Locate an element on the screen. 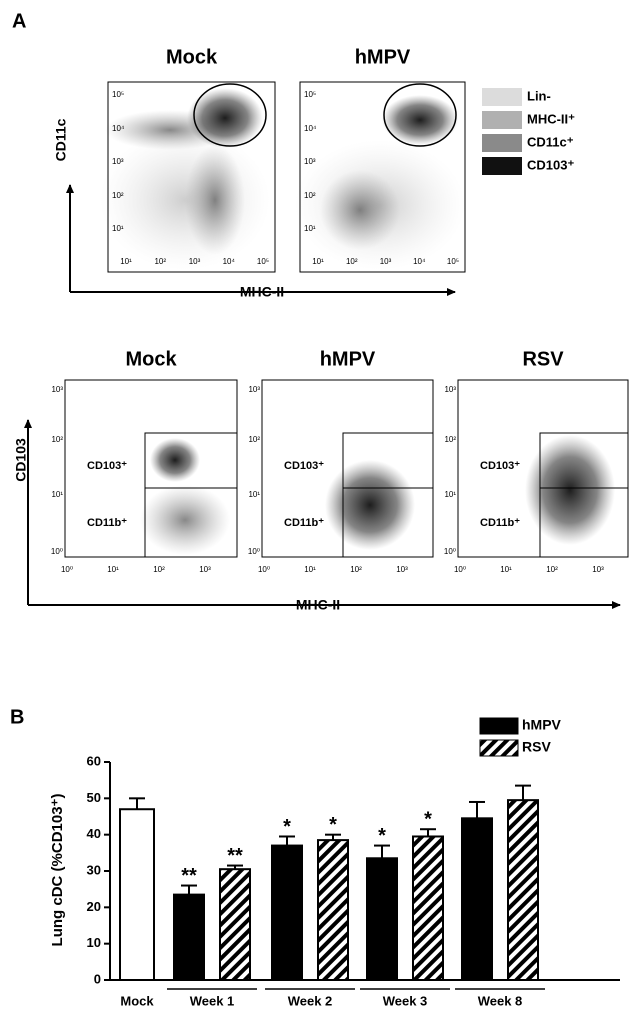 This screenshot has width=644, height=1025. legend-label: Lin- is located at coordinates (539, 95).